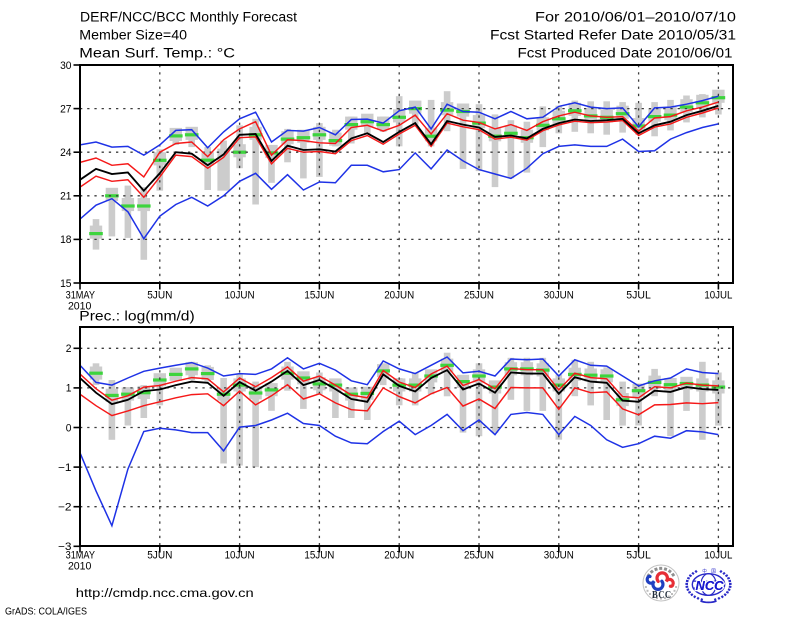 The height and width of the screenshot is (618, 800). I want to click on svg-text: −2, so click(65, 508).